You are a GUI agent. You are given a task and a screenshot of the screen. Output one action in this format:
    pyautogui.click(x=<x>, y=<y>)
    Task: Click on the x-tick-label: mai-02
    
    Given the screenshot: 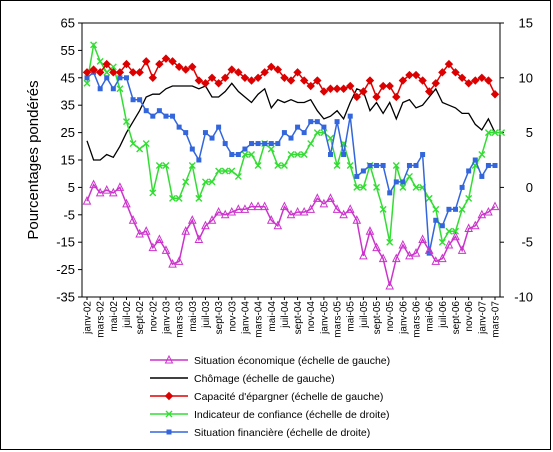 What is the action you would take?
    pyautogui.click(x=114, y=316)
    